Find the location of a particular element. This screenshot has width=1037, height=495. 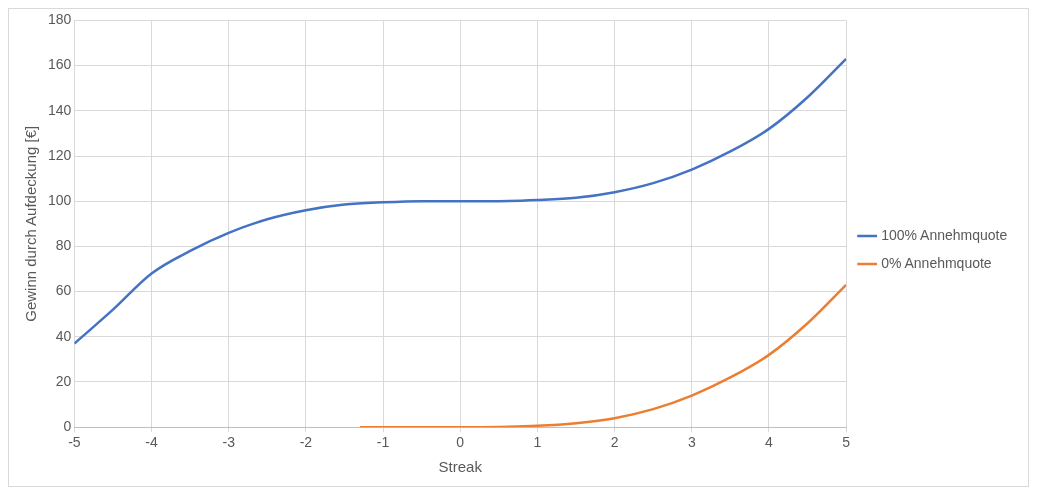

x-axis-title: Streak is located at coordinates (460, 467).